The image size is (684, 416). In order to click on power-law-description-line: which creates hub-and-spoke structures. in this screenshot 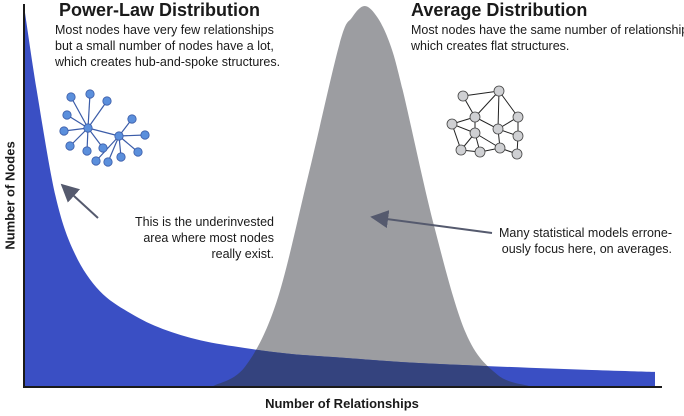, I will do `click(168, 62)`.